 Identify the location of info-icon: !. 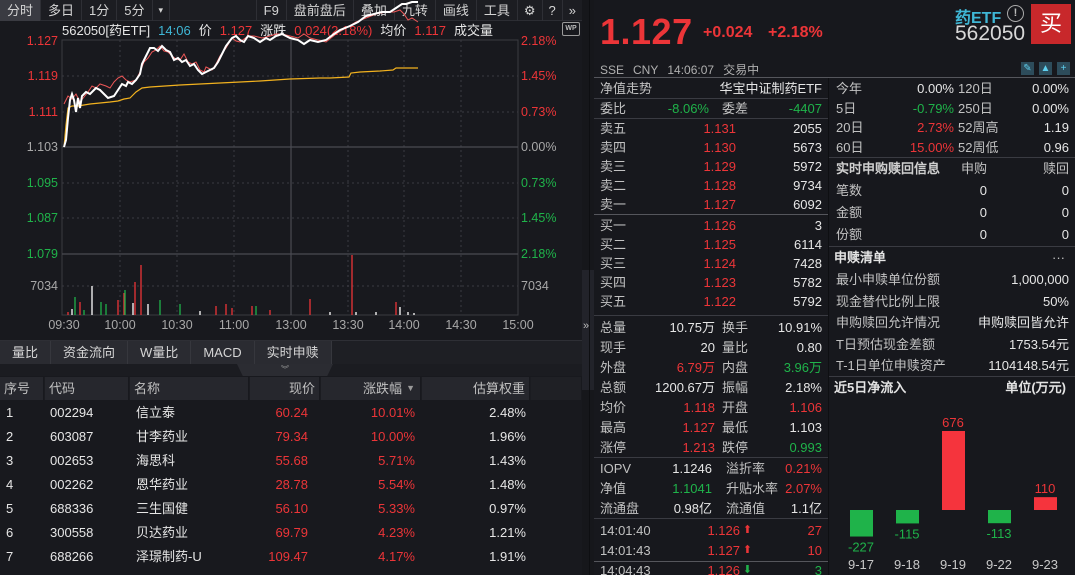
(1015, 13).